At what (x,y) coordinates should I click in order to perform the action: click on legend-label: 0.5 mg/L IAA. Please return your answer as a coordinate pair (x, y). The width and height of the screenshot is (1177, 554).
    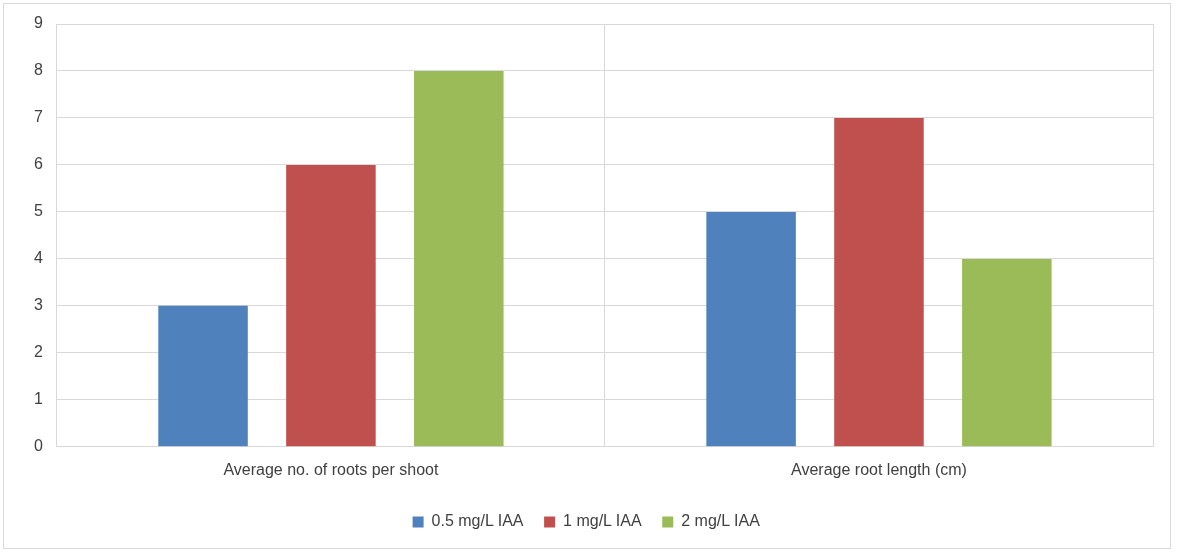
    Looking at the image, I should click on (477, 521).